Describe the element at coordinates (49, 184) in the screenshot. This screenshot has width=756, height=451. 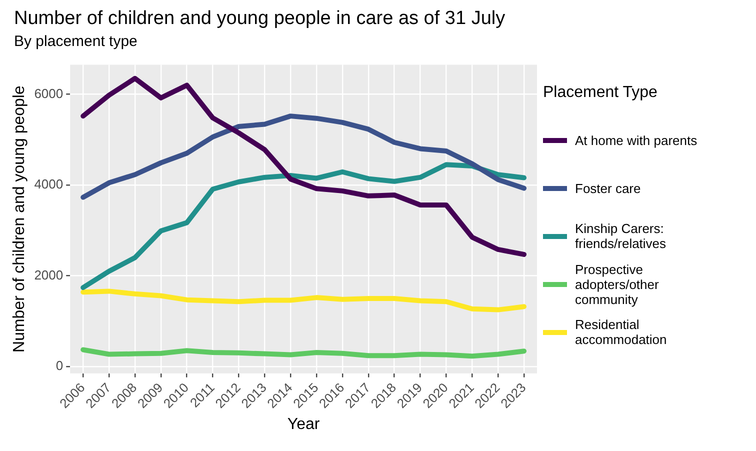
I see `y-tick-label: 4000` at that location.